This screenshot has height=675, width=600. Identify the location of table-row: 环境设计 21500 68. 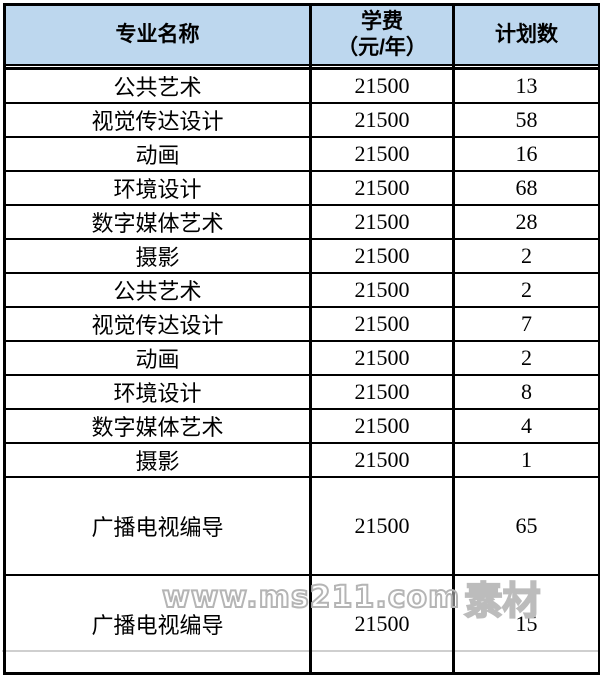
(301, 188).